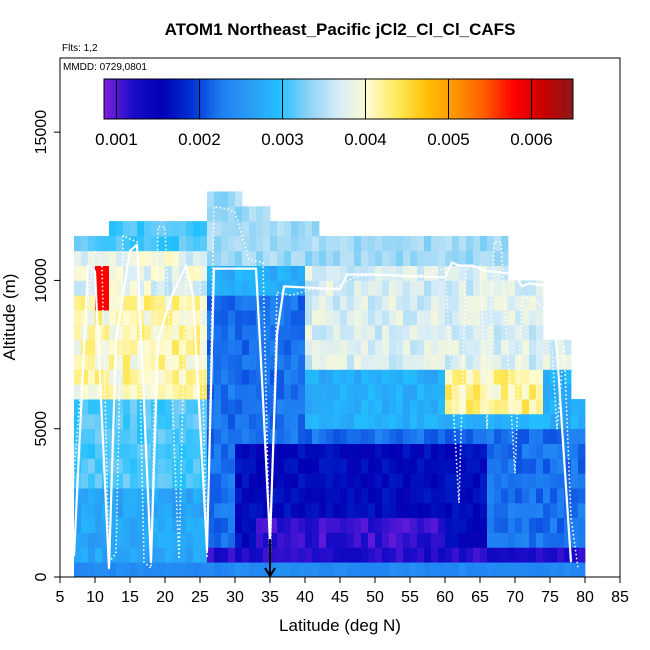 The image size is (650, 650). What do you see at coordinates (340, 625) in the screenshot?
I see `x-axis-label: Latitude (deg N)` at bounding box center [340, 625].